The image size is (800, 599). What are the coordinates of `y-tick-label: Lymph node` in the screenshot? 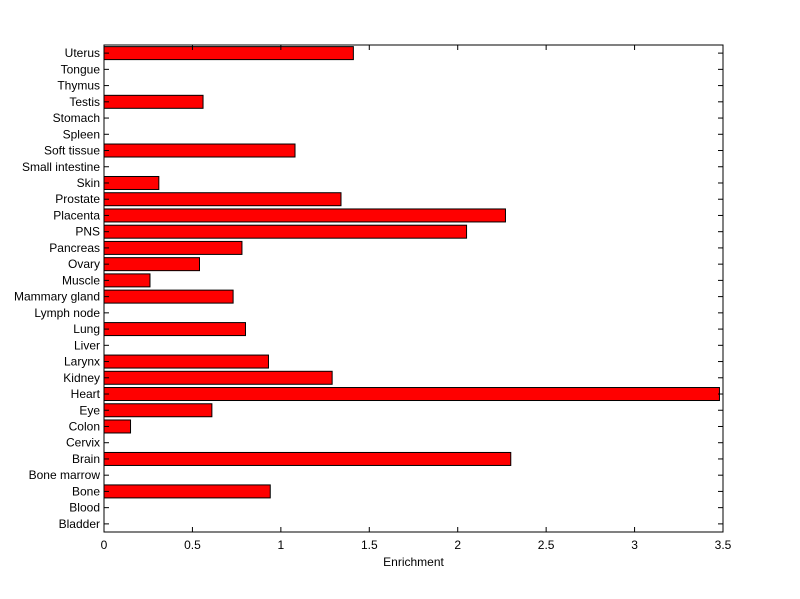 It's located at (67, 313).